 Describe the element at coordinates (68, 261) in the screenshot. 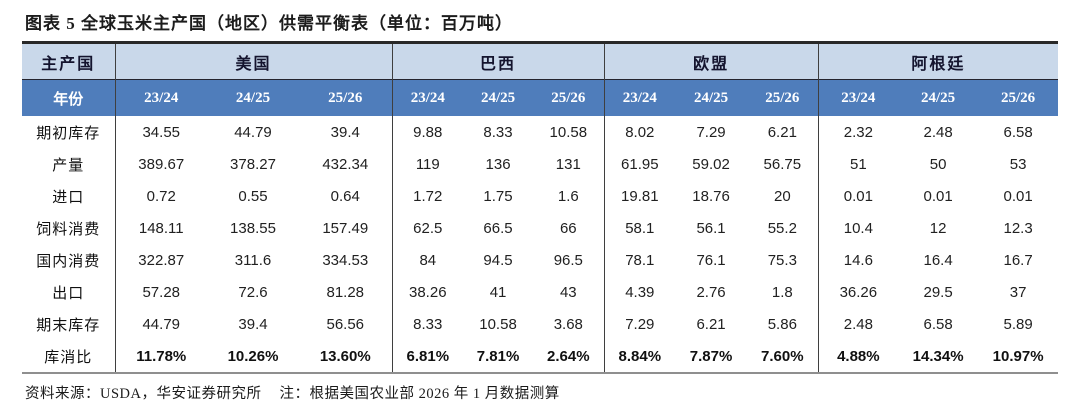

I see `row-label: 国内消费` at that location.